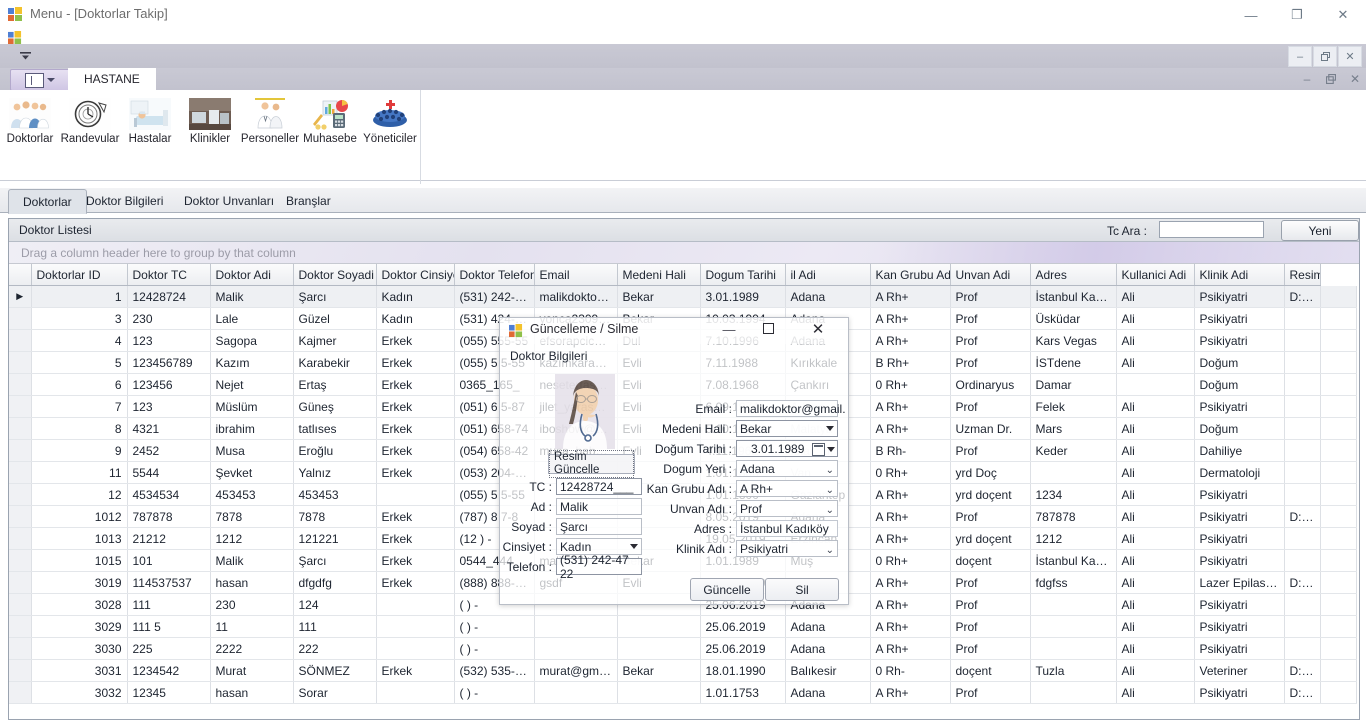 This screenshot has height=725, width=1366. Describe the element at coordinates (252, 692) in the screenshot. I see `table-cell: hasan` at that location.